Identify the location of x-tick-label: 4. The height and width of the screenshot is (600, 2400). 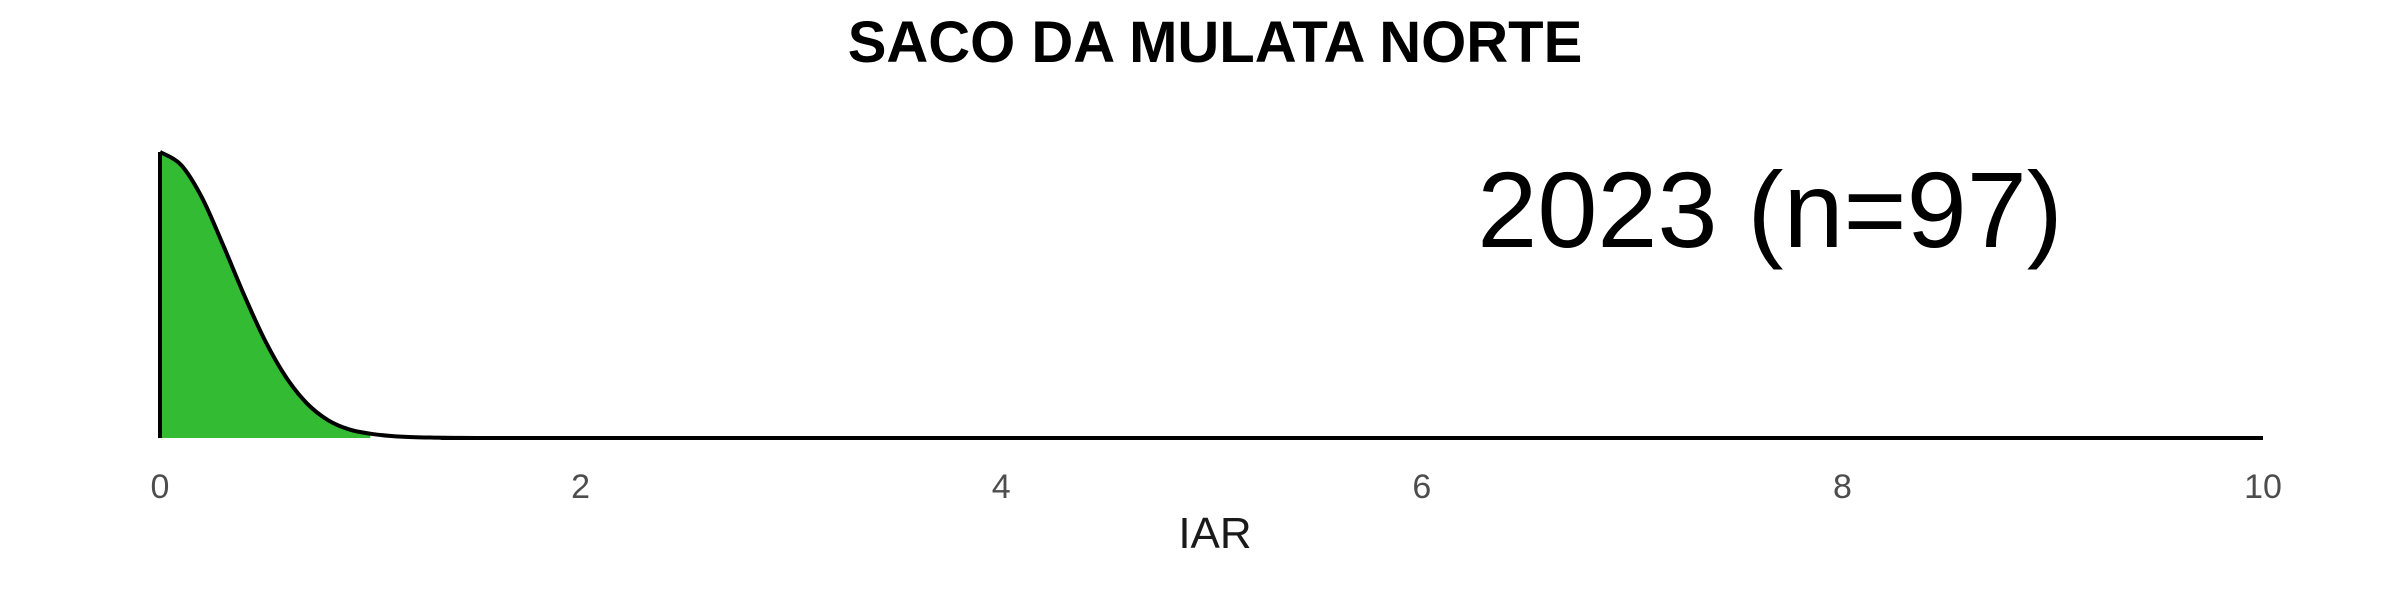
(1001, 487).